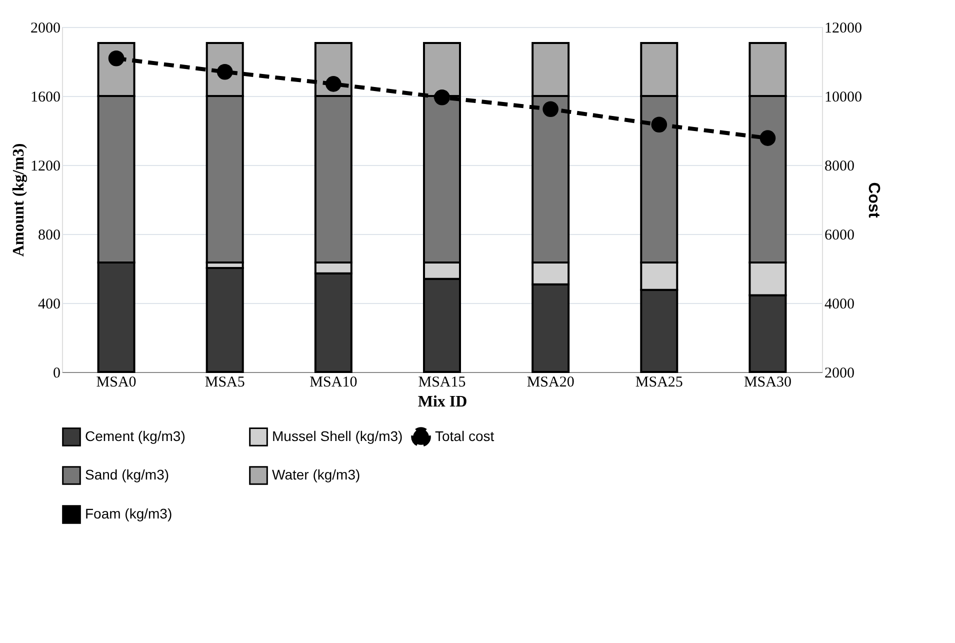 This screenshot has height=643, width=955. I want to click on x-axis-title: Mix ID, so click(443, 402).